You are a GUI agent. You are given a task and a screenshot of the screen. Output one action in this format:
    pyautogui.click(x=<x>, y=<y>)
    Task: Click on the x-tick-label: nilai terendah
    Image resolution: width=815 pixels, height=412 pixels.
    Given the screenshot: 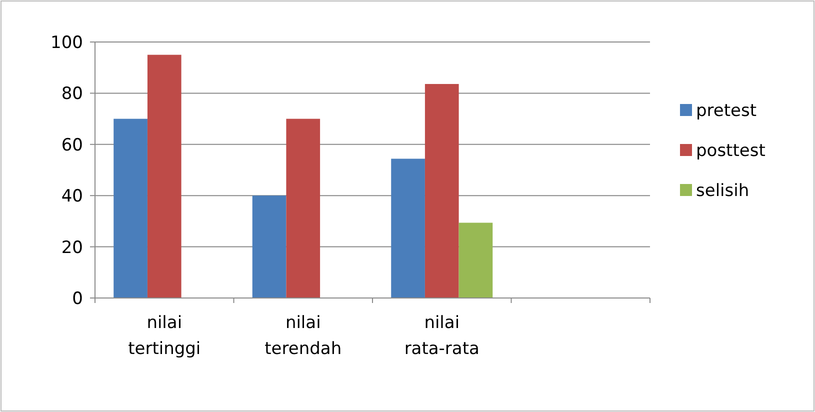 What is the action you would take?
    pyautogui.click(x=303, y=336)
    